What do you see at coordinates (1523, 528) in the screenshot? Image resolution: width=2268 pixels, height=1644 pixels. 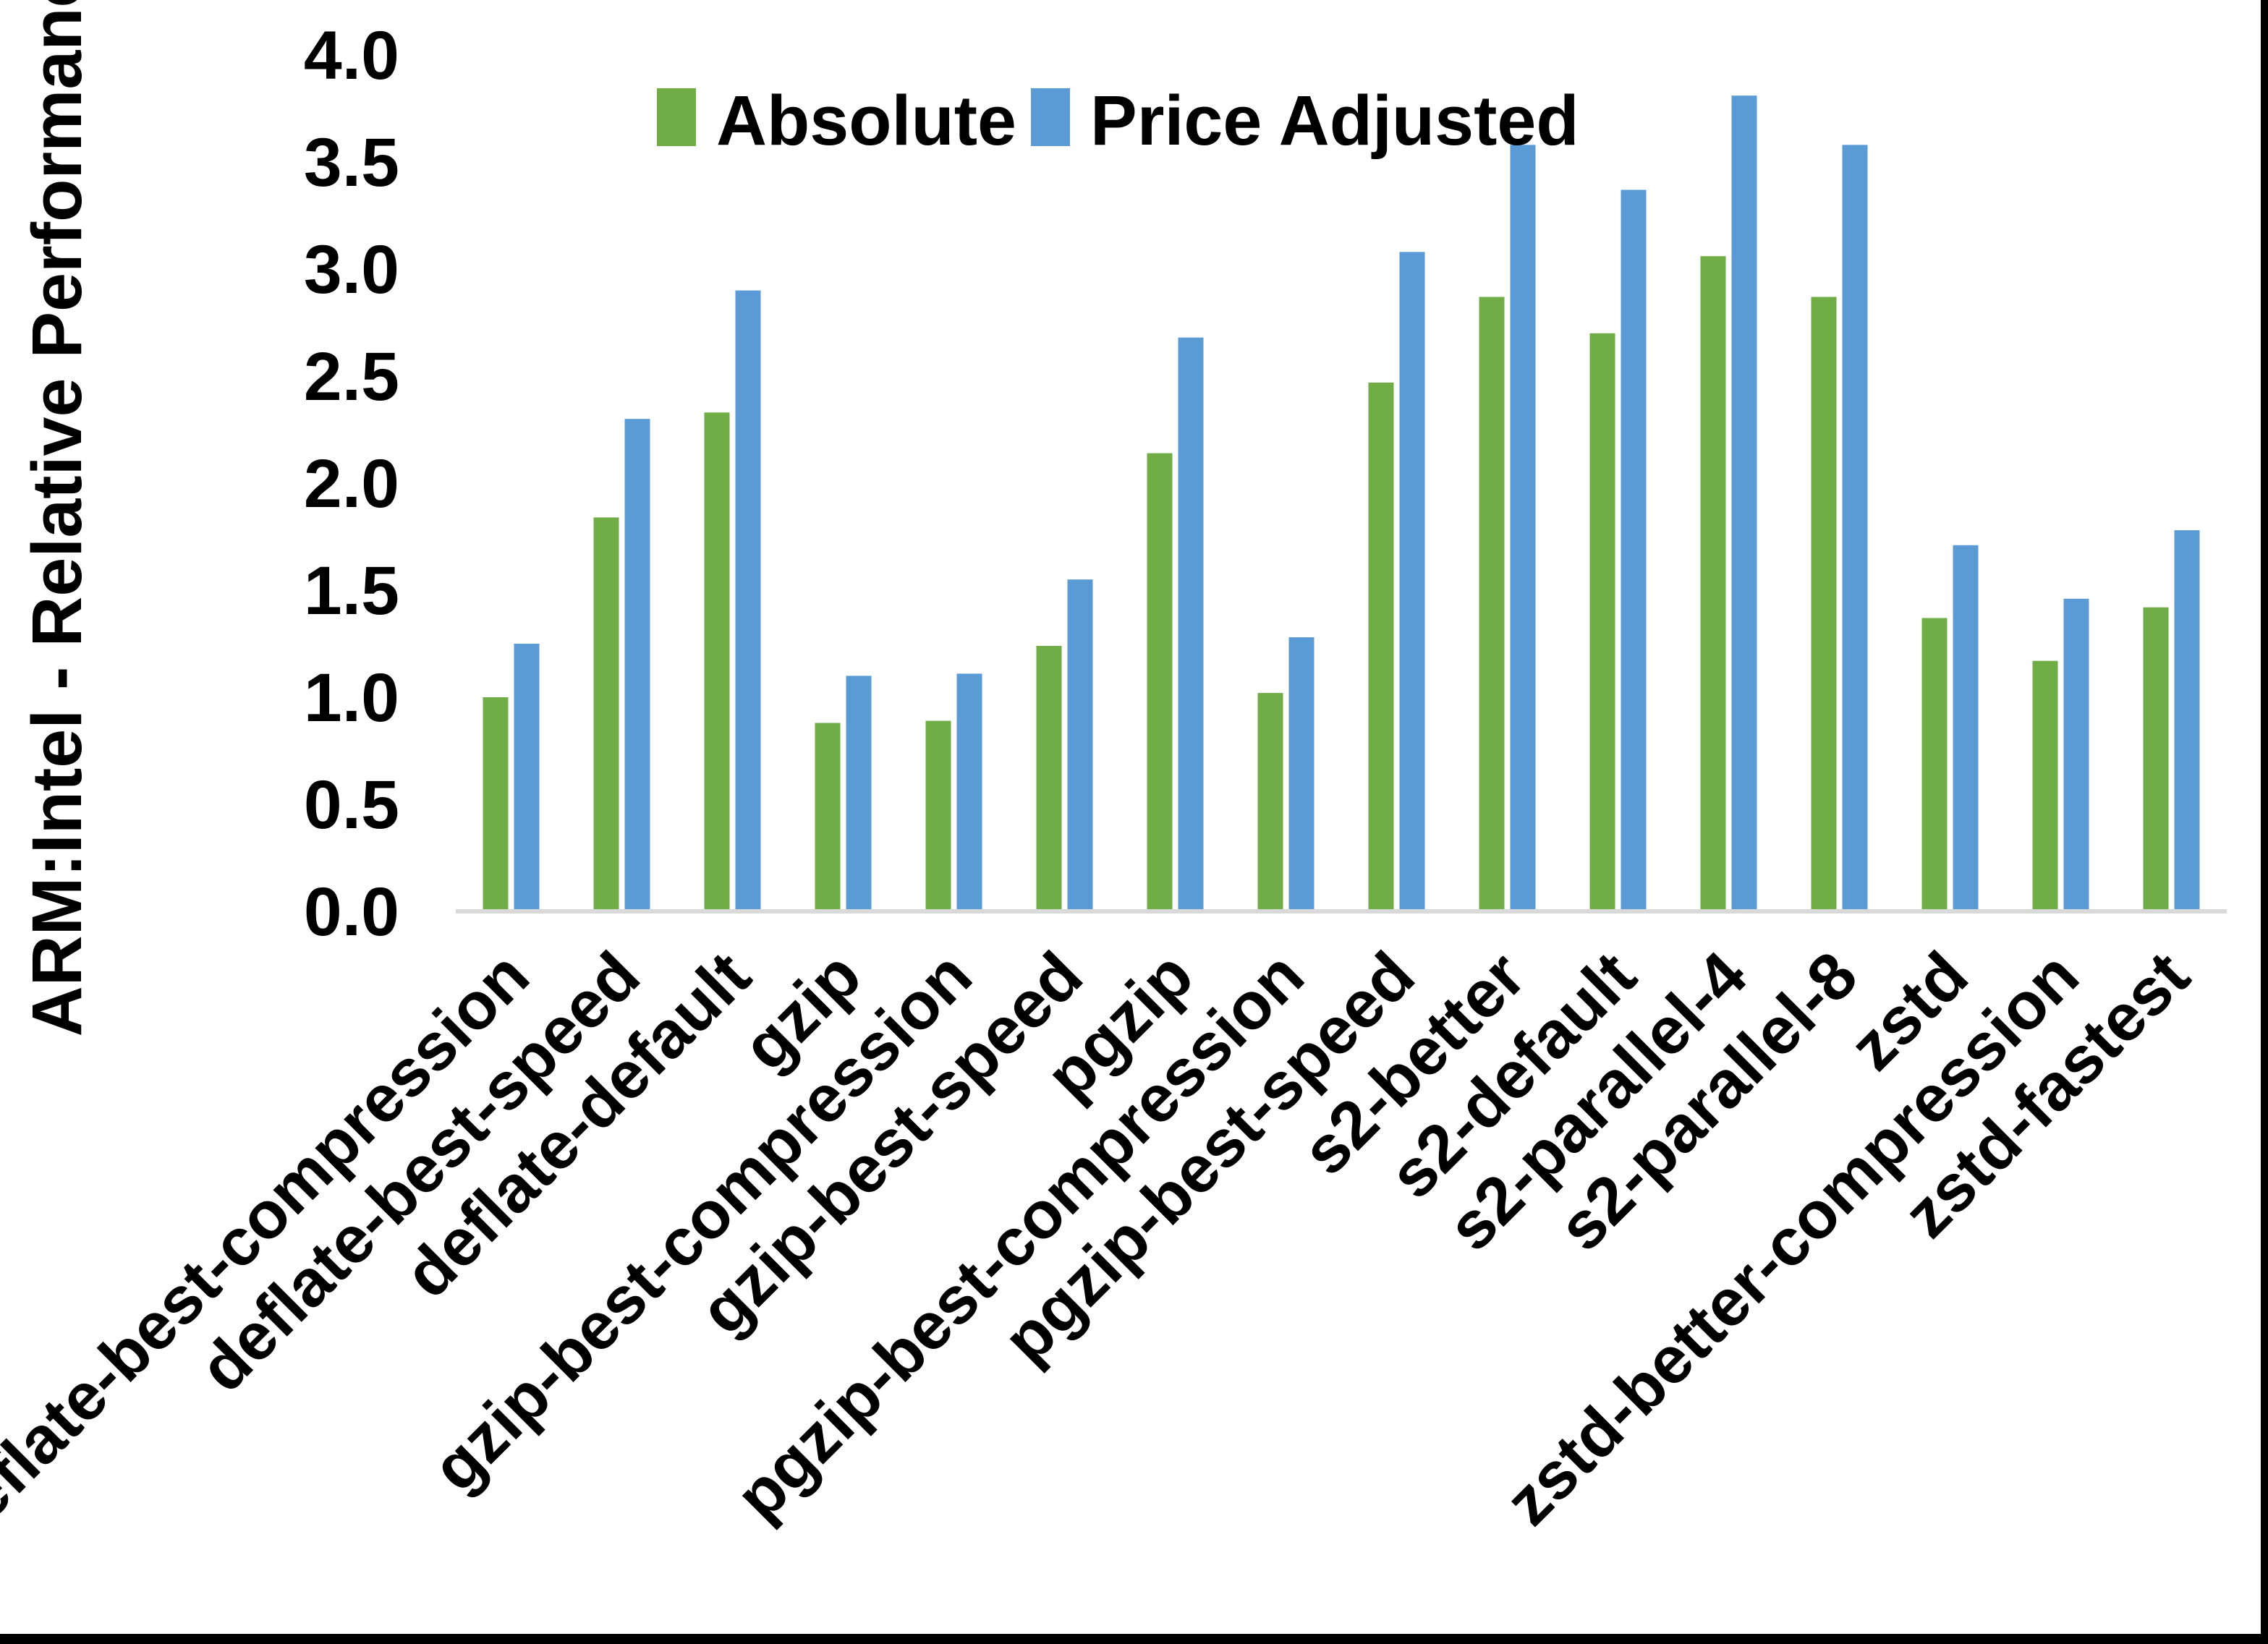 I see `bar-price-adjusted-s2-better` at bounding box center [1523, 528].